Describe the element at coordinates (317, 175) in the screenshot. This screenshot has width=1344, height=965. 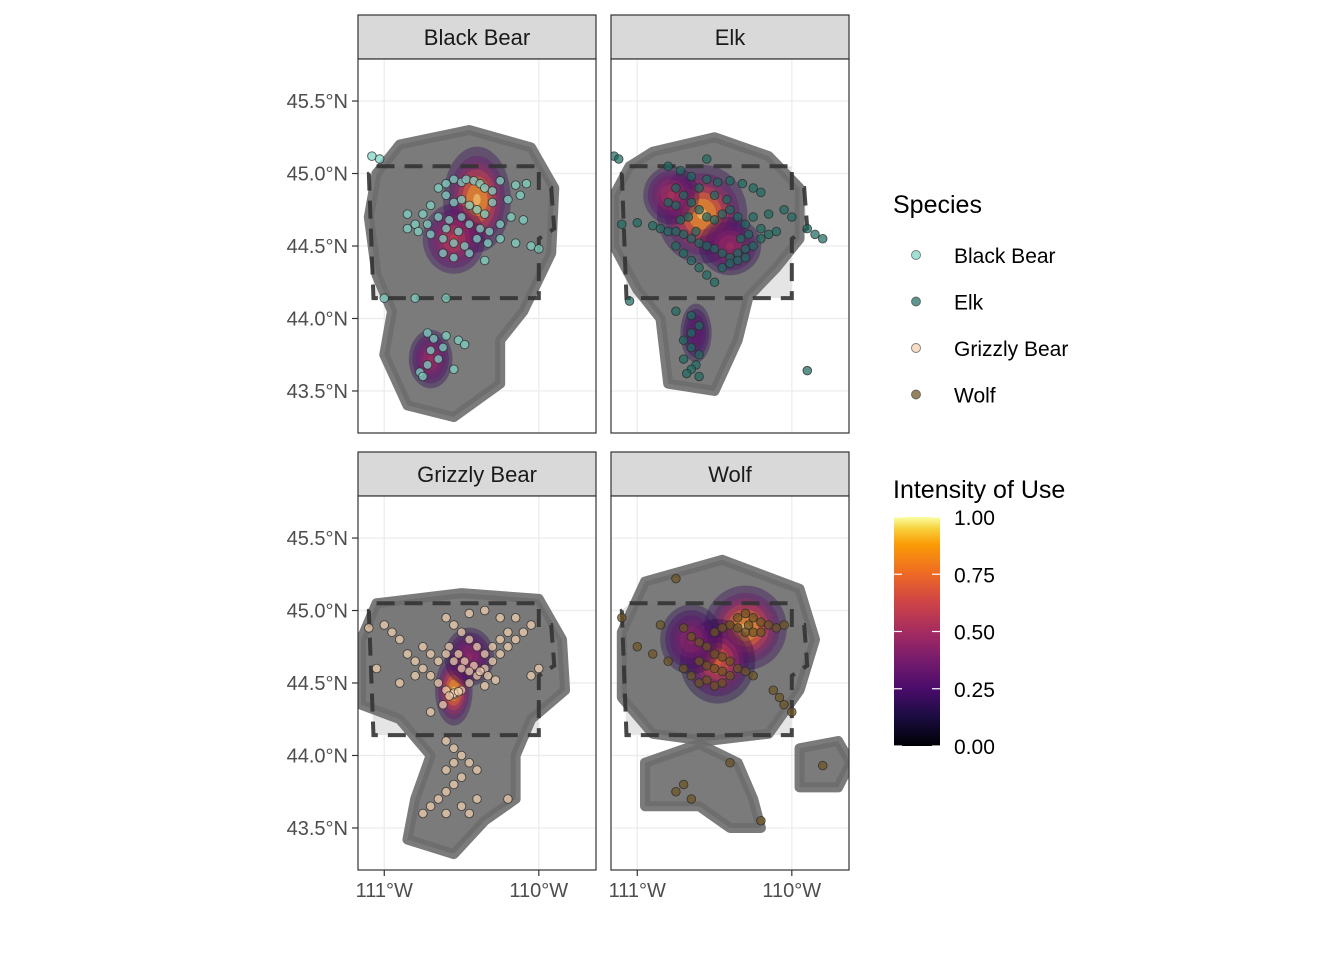
I see `y-tick-label: 45.0°N` at that location.